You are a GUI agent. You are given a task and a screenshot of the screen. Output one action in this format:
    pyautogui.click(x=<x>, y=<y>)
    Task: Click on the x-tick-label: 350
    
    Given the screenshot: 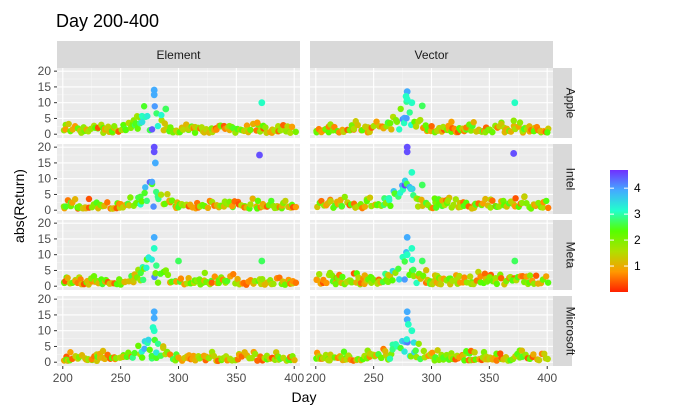 What is the action you would take?
    pyautogui.click(x=236, y=378)
    